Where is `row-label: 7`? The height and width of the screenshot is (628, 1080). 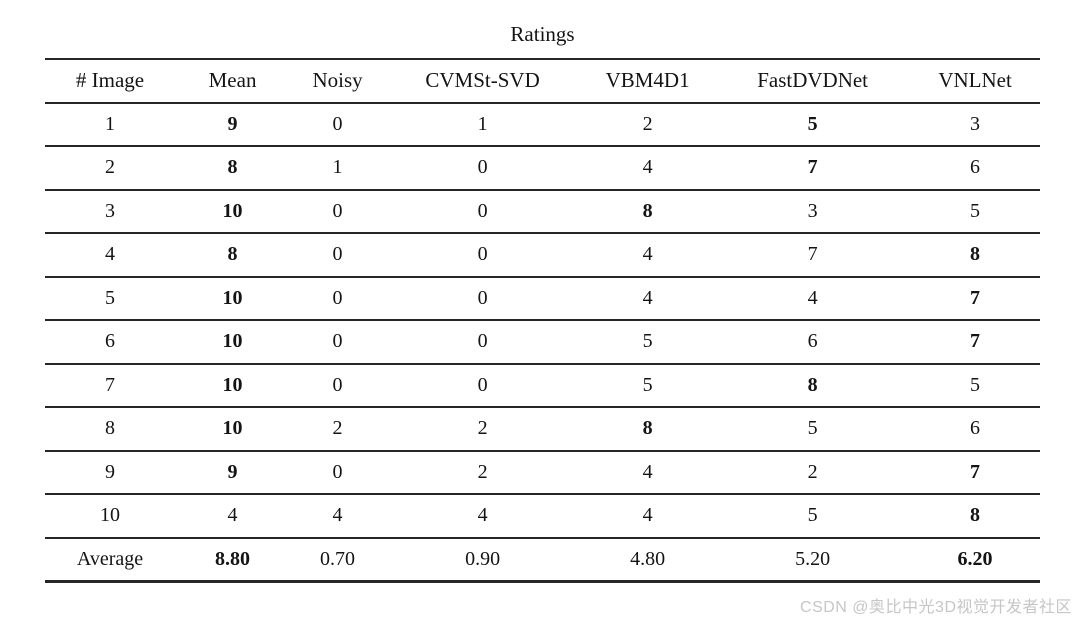
row-label: 7 is located at coordinates (110, 384).